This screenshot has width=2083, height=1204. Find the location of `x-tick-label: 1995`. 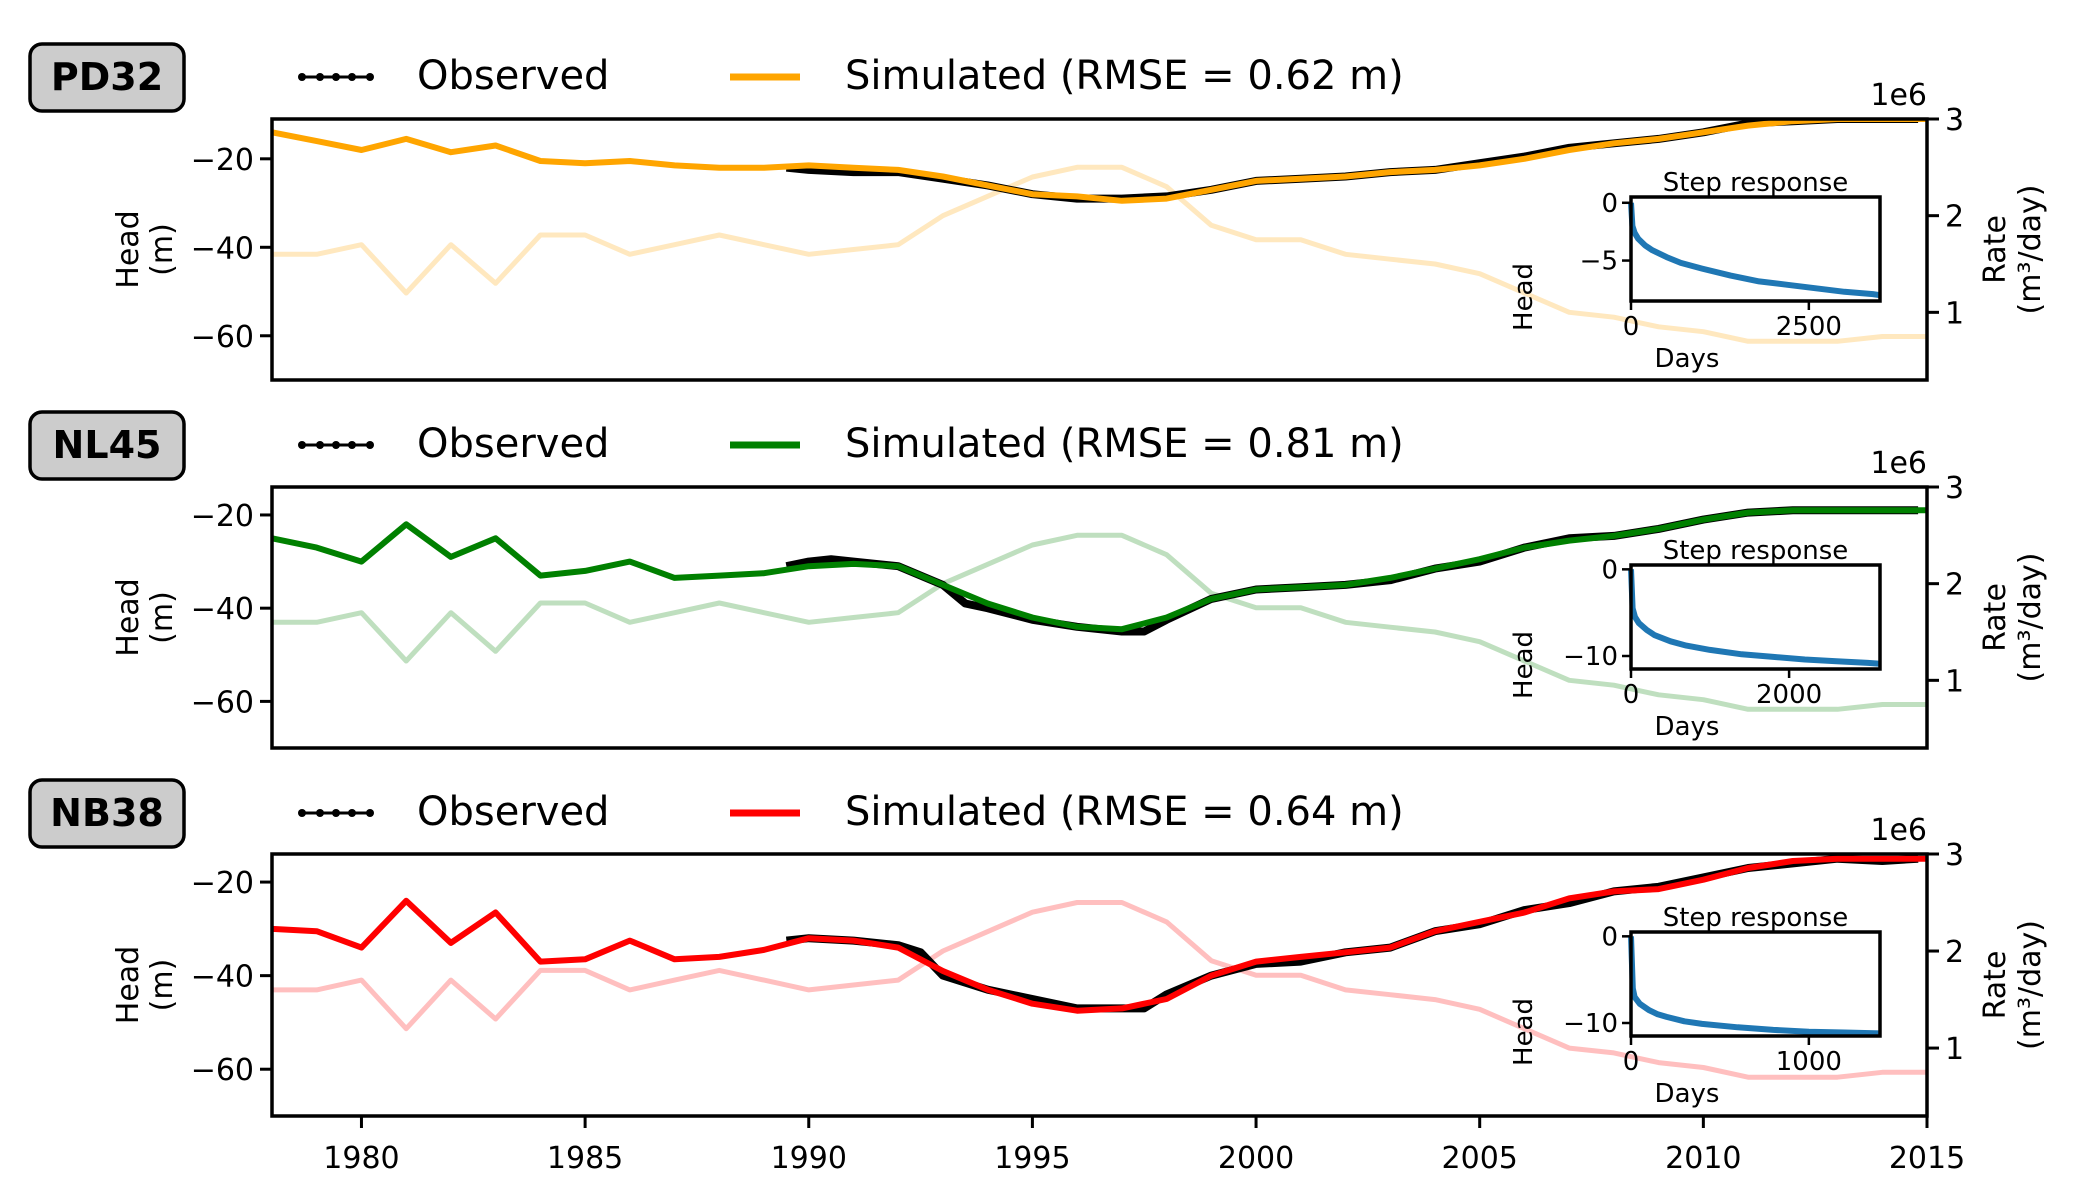

x-tick-label: 1995 is located at coordinates (1032, 1158).